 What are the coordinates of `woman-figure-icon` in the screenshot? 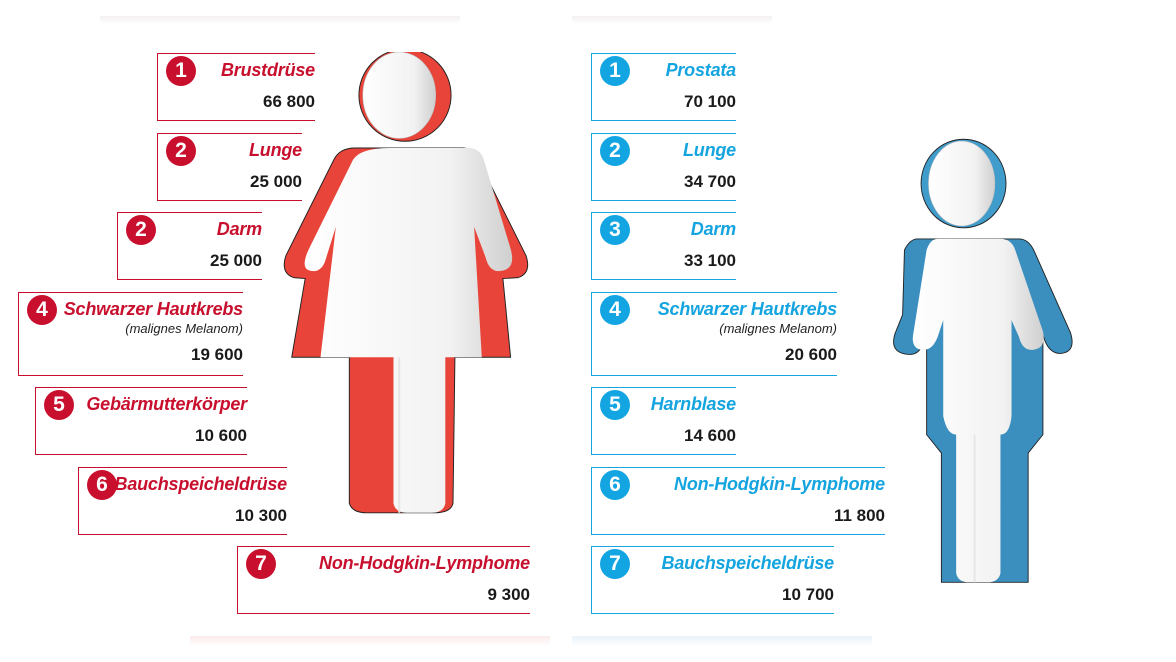 It's located at (406, 283).